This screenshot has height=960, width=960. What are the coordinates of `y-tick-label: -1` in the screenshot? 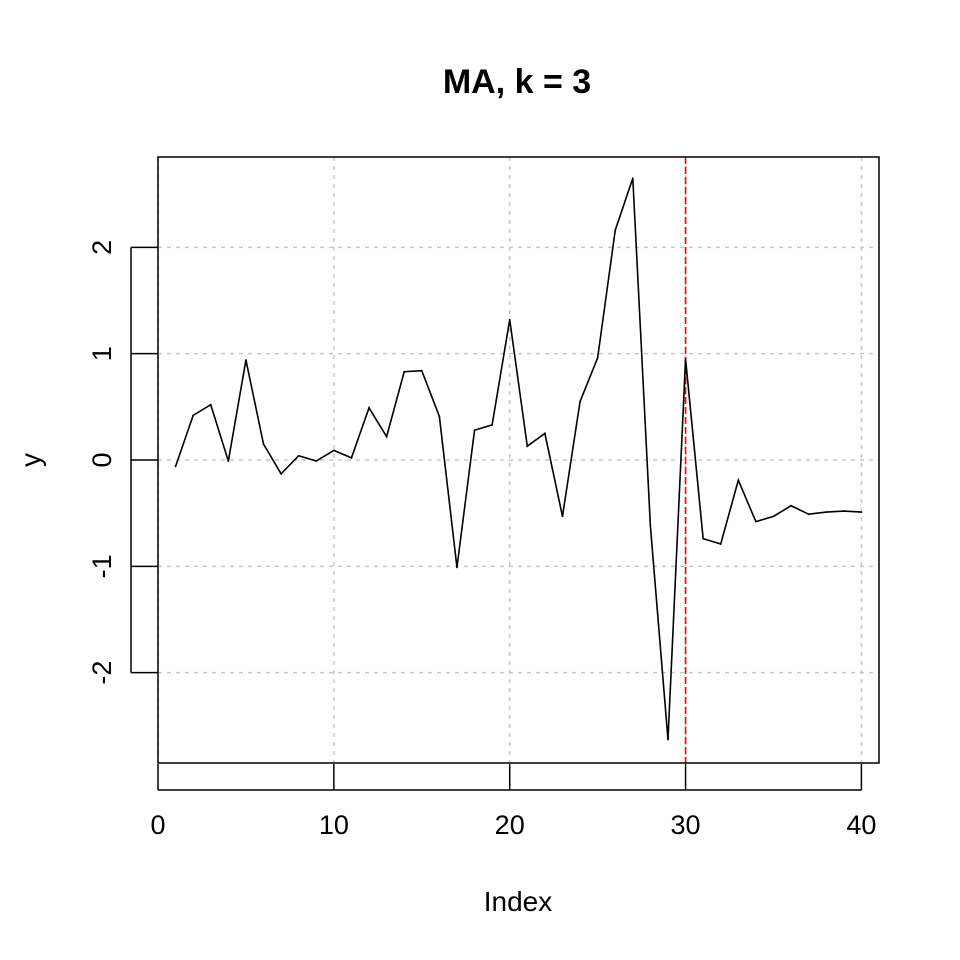 It's located at (102, 566).